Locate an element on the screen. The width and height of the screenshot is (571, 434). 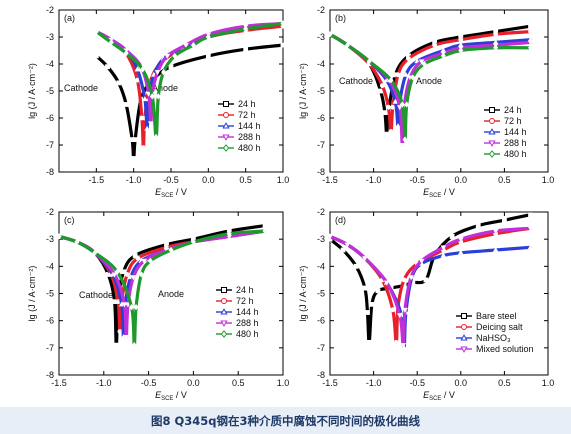
legend-label: 288 h is located at coordinates (247, 323).